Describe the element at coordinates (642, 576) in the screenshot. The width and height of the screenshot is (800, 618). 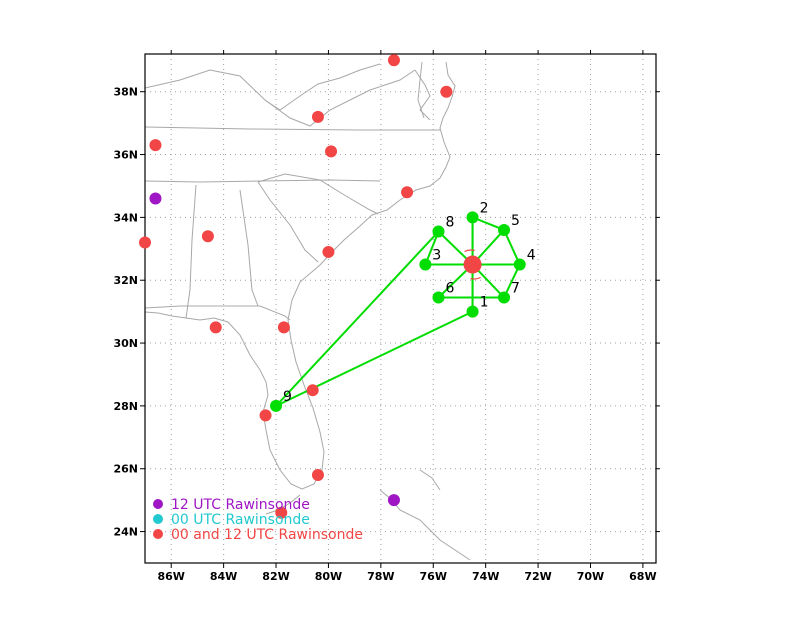
I see `x-tick-label: 68W` at that location.